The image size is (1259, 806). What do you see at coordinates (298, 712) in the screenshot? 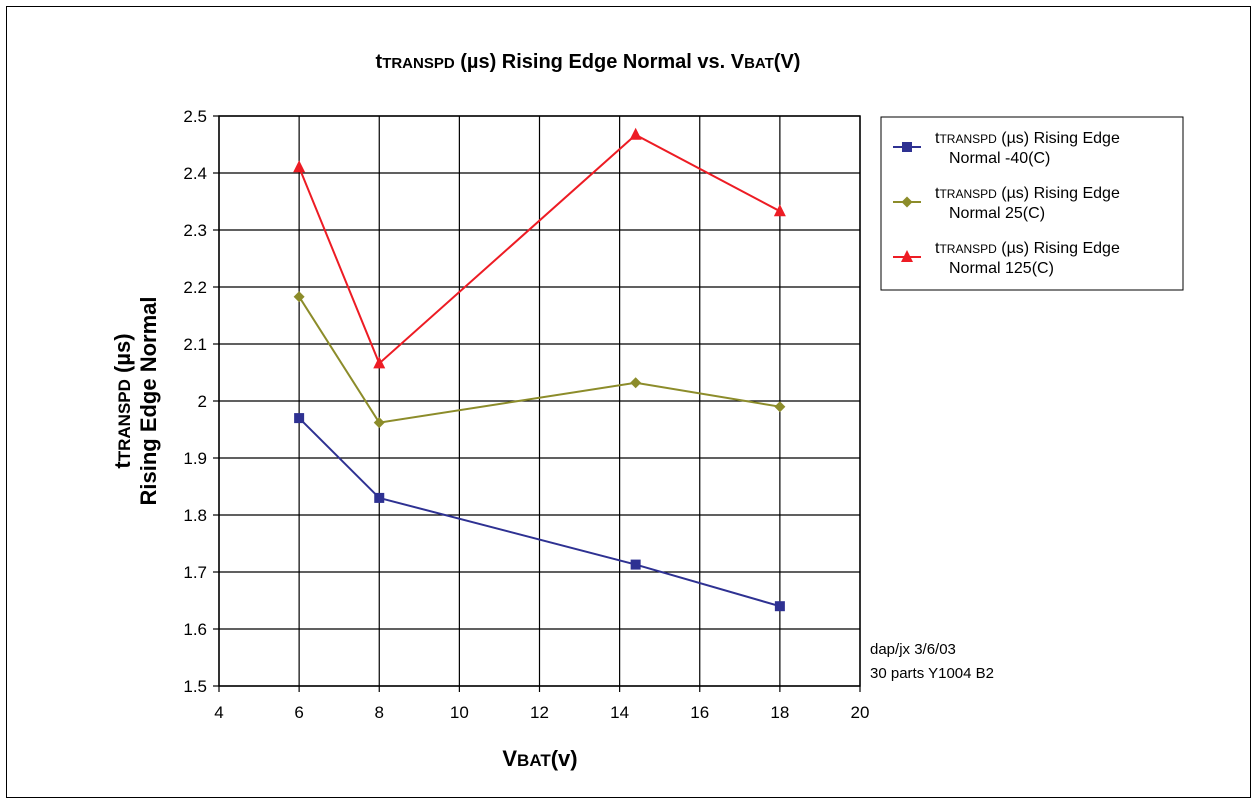
I see `x-tick-label: 6` at bounding box center [298, 712].